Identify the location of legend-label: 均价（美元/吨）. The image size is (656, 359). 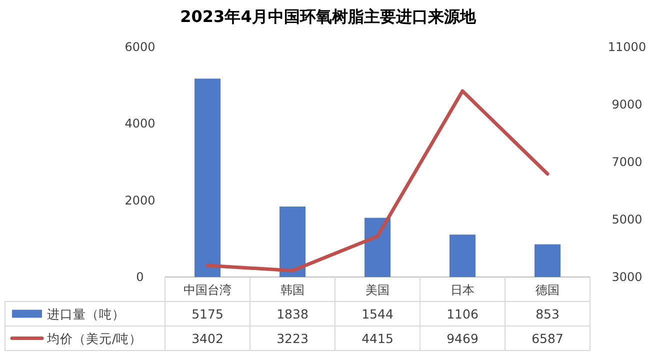
(94, 338).